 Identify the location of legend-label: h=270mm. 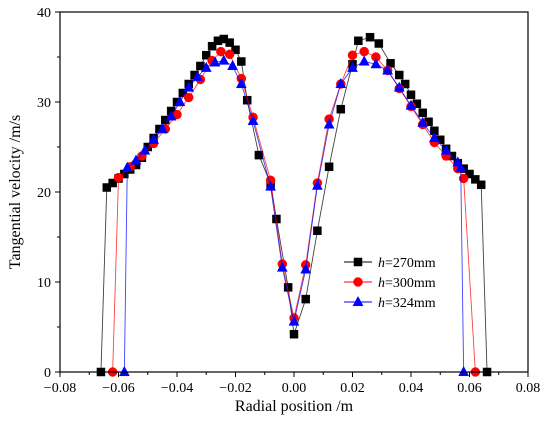
(407, 263).